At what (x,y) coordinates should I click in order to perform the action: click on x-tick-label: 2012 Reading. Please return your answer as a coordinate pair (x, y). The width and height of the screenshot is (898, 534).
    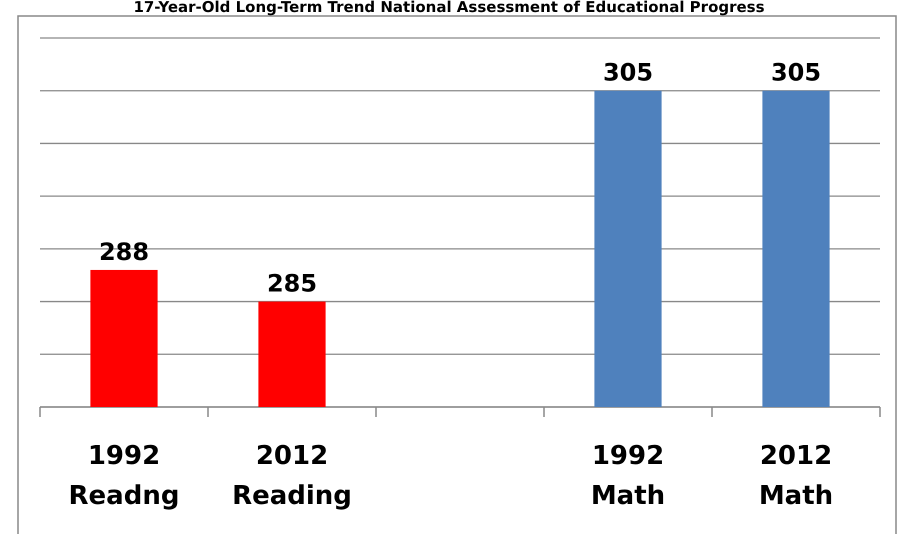
    Looking at the image, I should click on (292, 476).